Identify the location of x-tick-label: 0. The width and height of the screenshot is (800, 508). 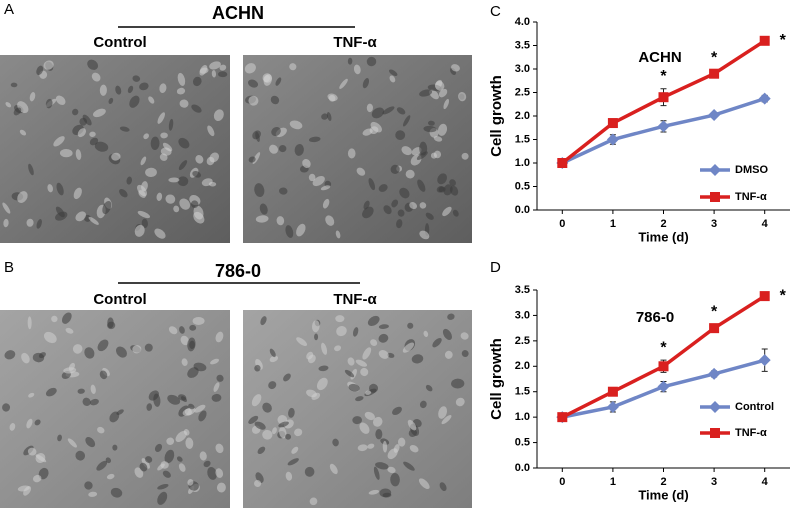
(562, 482).